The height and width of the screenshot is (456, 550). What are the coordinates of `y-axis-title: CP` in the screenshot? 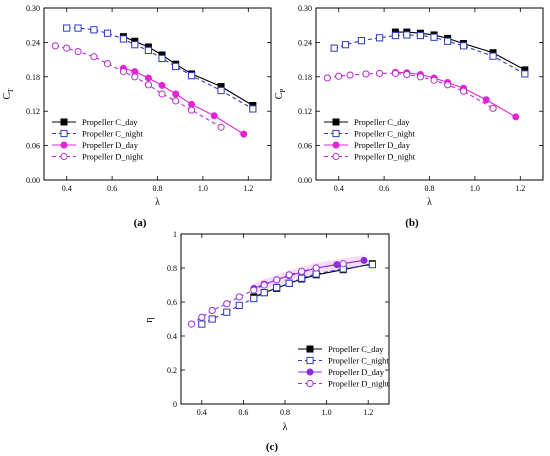 It's located at (280, 94).